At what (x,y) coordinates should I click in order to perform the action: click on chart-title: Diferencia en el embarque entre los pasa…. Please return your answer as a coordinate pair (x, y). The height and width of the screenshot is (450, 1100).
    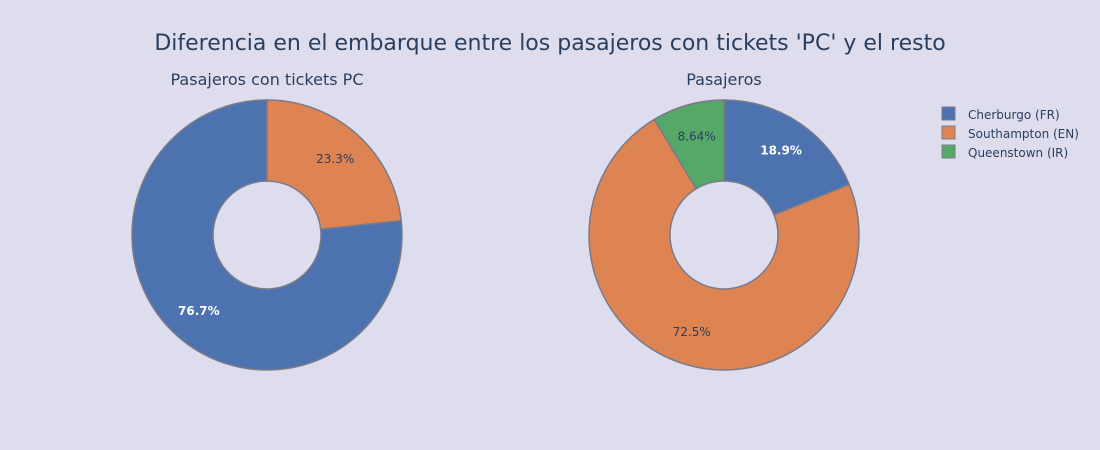
    Looking at the image, I should click on (549, 43).